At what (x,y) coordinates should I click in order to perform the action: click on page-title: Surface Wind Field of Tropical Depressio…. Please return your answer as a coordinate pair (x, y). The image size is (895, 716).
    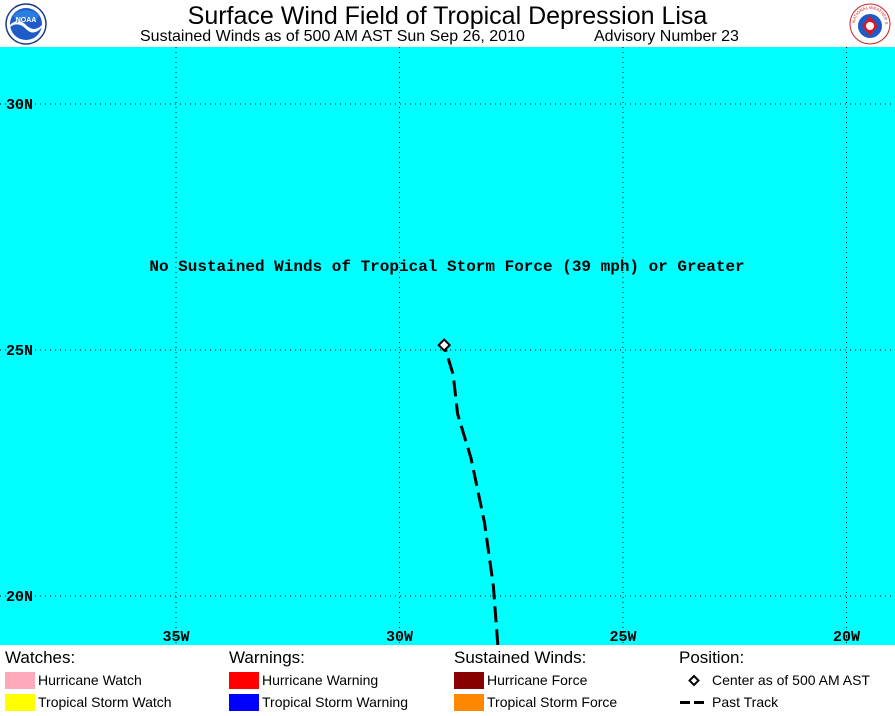
    Looking at the image, I should click on (447, 16).